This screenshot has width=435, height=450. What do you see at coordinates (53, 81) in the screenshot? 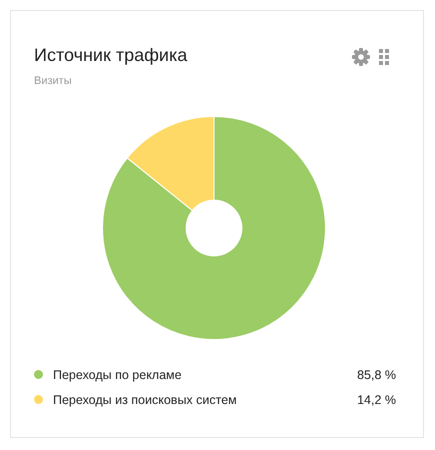
I see `chart-subtitle: Визиты` at bounding box center [53, 81].